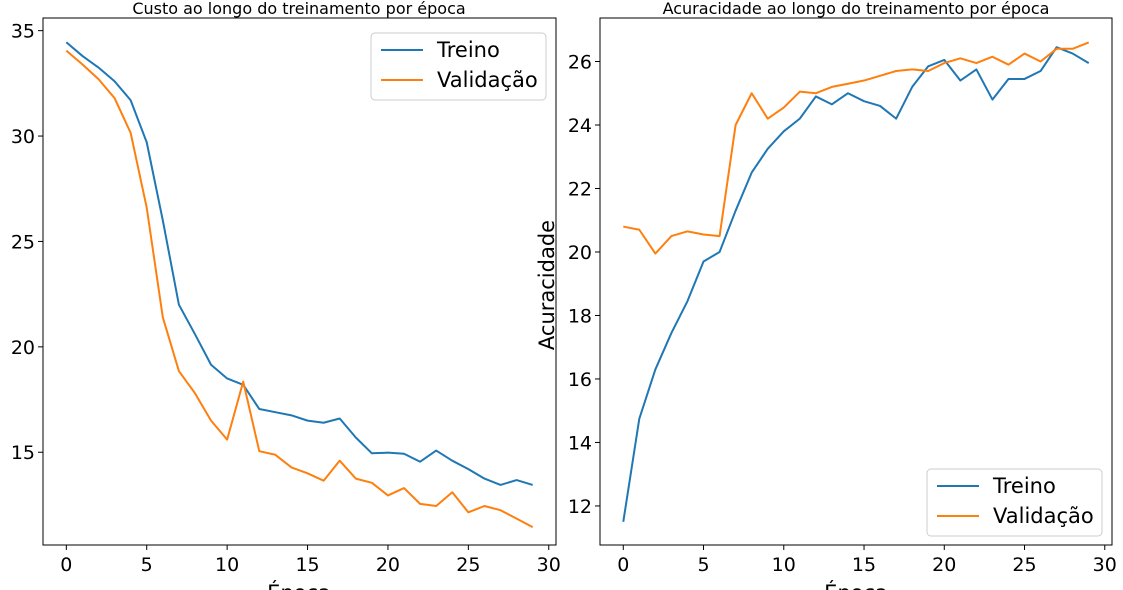  I want to click on y-tick-label: 14, so click(580, 443).